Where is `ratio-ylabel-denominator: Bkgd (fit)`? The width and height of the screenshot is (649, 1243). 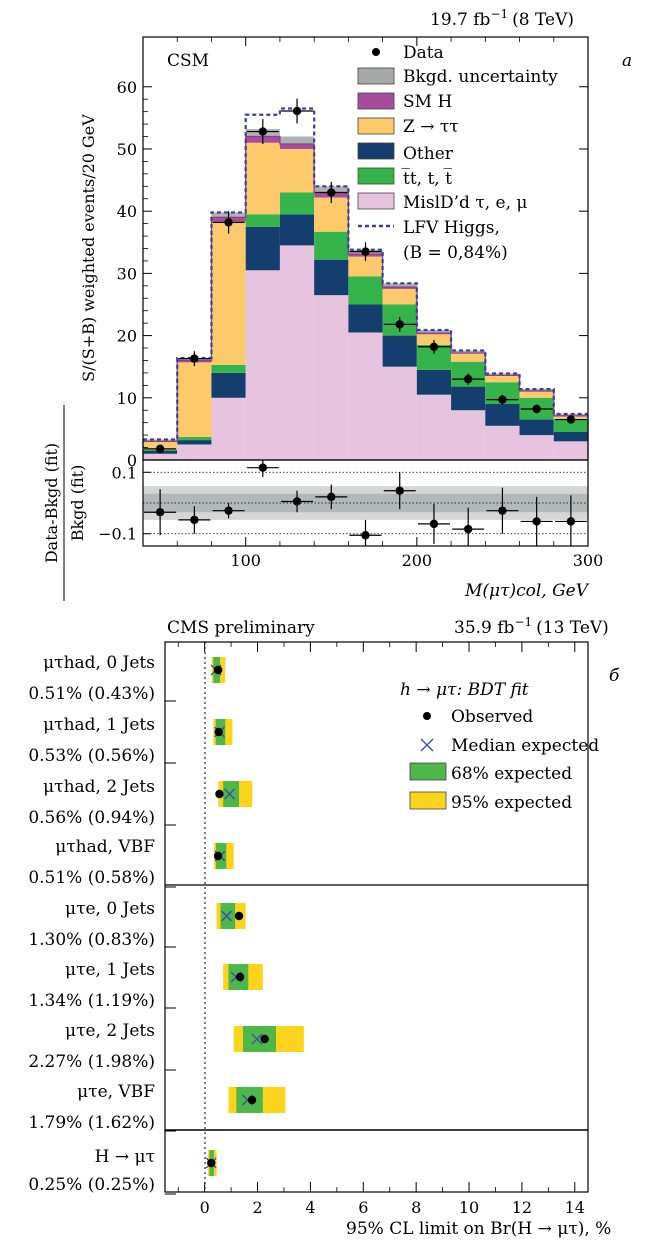
ratio-ylabel-denominator: Bkgd (fit) is located at coordinates (77, 503).